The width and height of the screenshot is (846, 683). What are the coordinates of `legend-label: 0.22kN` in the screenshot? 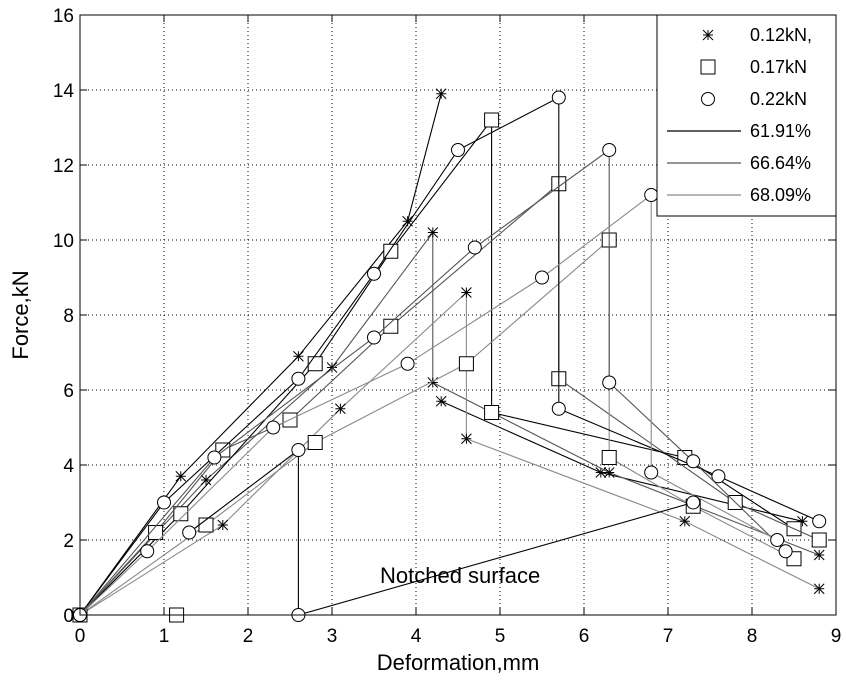 It's located at (778, 99).